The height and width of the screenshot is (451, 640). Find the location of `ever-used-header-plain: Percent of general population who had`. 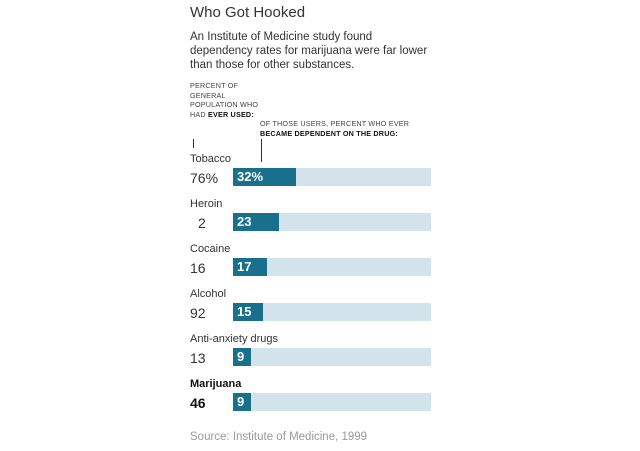

ever-used-header-plain: Percent of general population who had is located at coordinates (224, 100).